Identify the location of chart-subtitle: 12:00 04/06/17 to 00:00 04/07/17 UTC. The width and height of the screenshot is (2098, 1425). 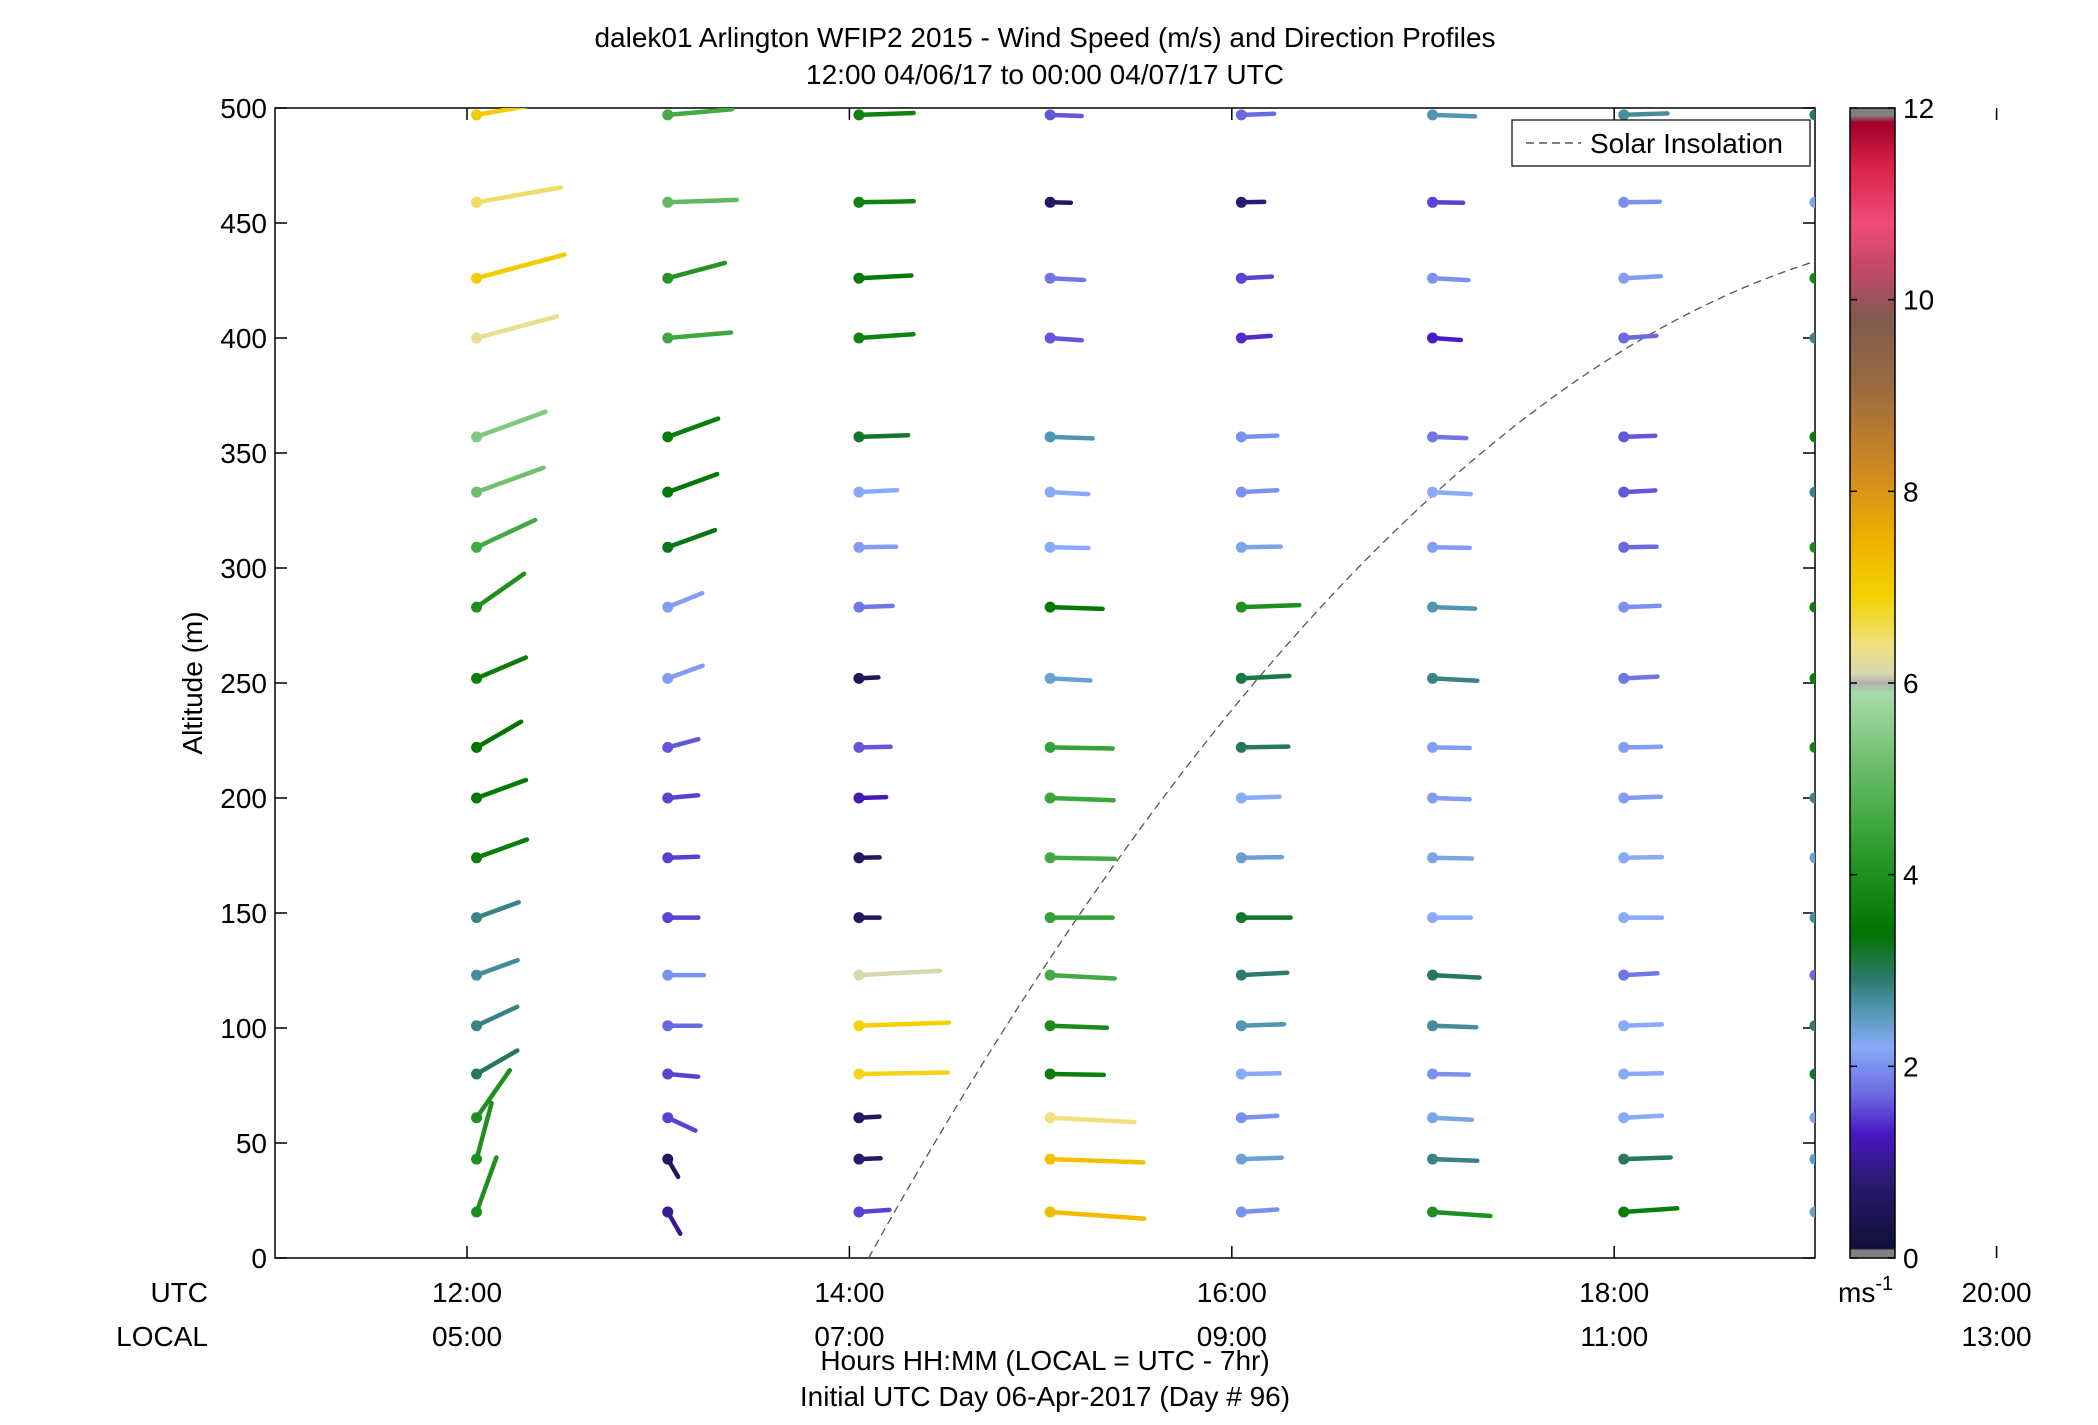
(1045, 74).